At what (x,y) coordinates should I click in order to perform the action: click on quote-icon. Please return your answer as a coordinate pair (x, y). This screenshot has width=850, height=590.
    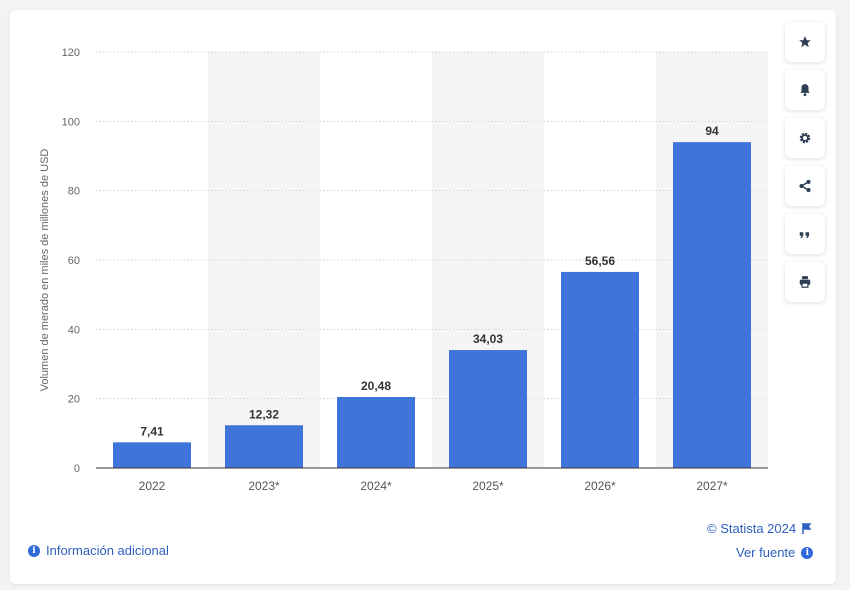
    Looking at the image, I should click on (804, 235).